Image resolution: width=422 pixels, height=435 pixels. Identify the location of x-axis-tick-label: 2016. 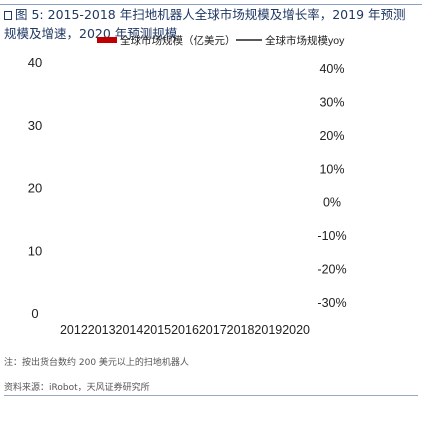
(185, 330).